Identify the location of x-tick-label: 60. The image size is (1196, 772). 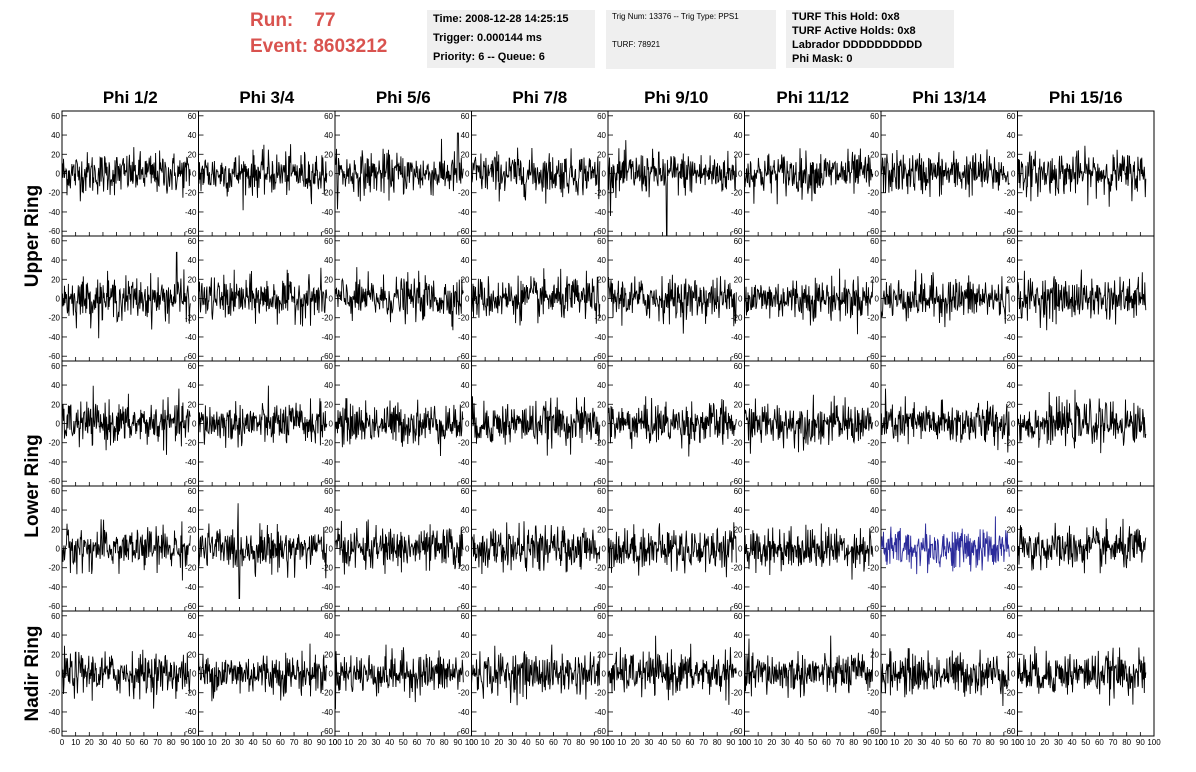
(280, 742).